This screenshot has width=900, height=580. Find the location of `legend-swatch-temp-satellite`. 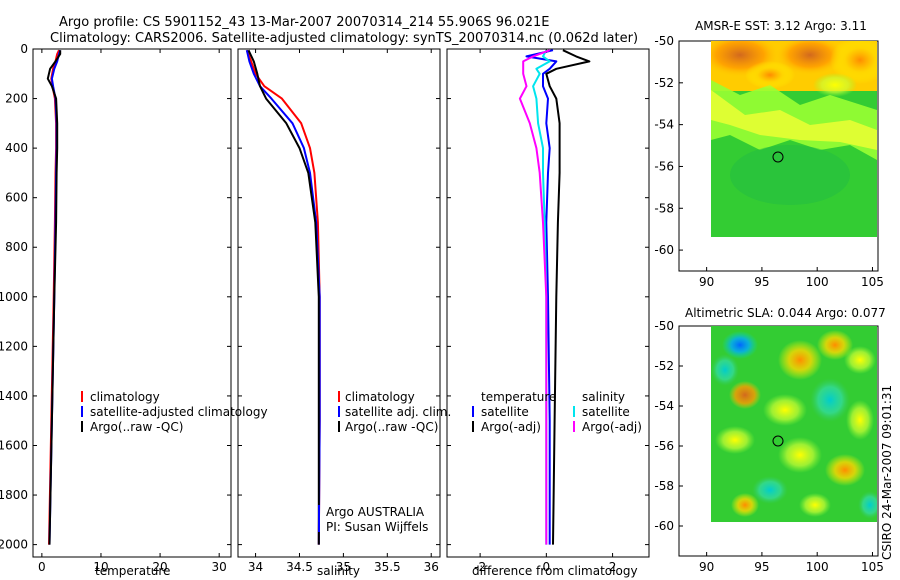

legend-swatch-temp-satellite is located at coordinates (473, 411).